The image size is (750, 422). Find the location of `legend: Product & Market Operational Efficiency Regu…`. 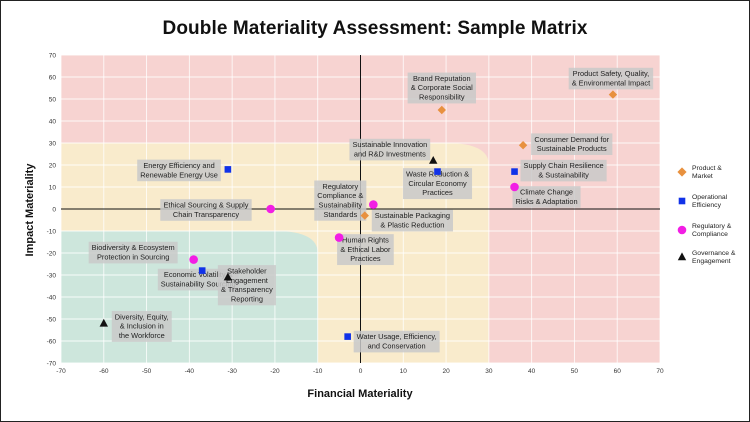

legend: Product & Market Operational Efficiency Regu… is located at coordinates (706, 215).